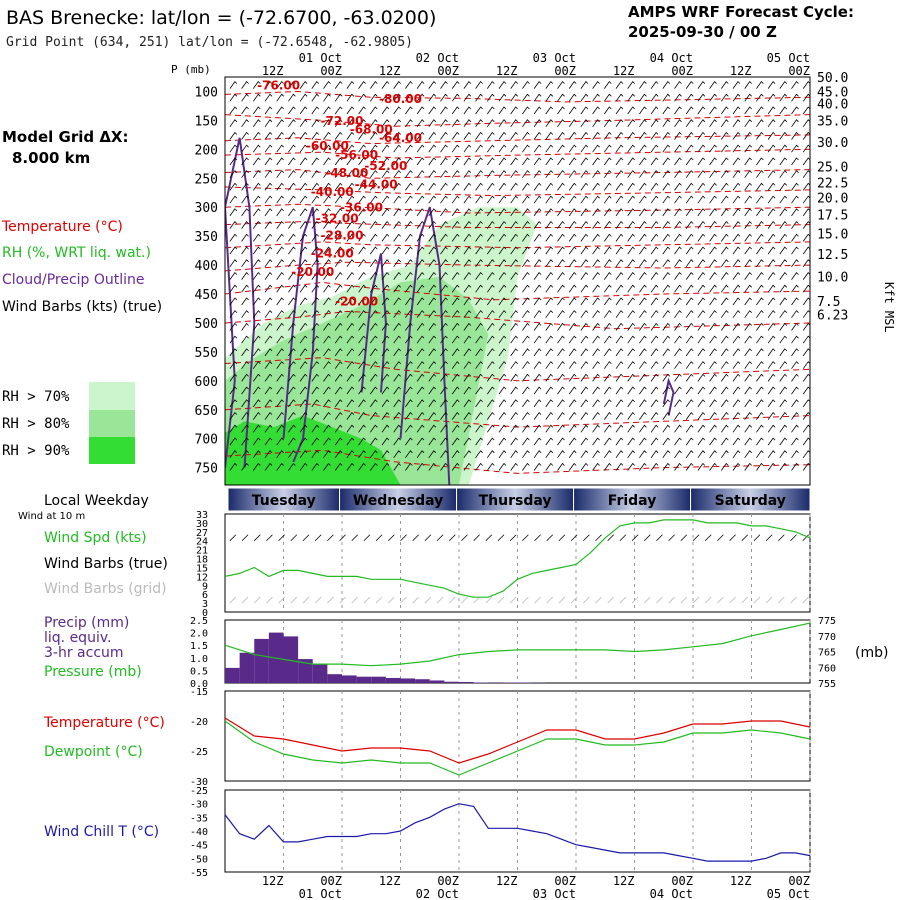 Image resolution: width=900 pixels, height=900 pixels. What do you see at coordinates (331, 71) in the screenshot?
I see `top-time-tick: 00Z` at bounding box center [331, 71].